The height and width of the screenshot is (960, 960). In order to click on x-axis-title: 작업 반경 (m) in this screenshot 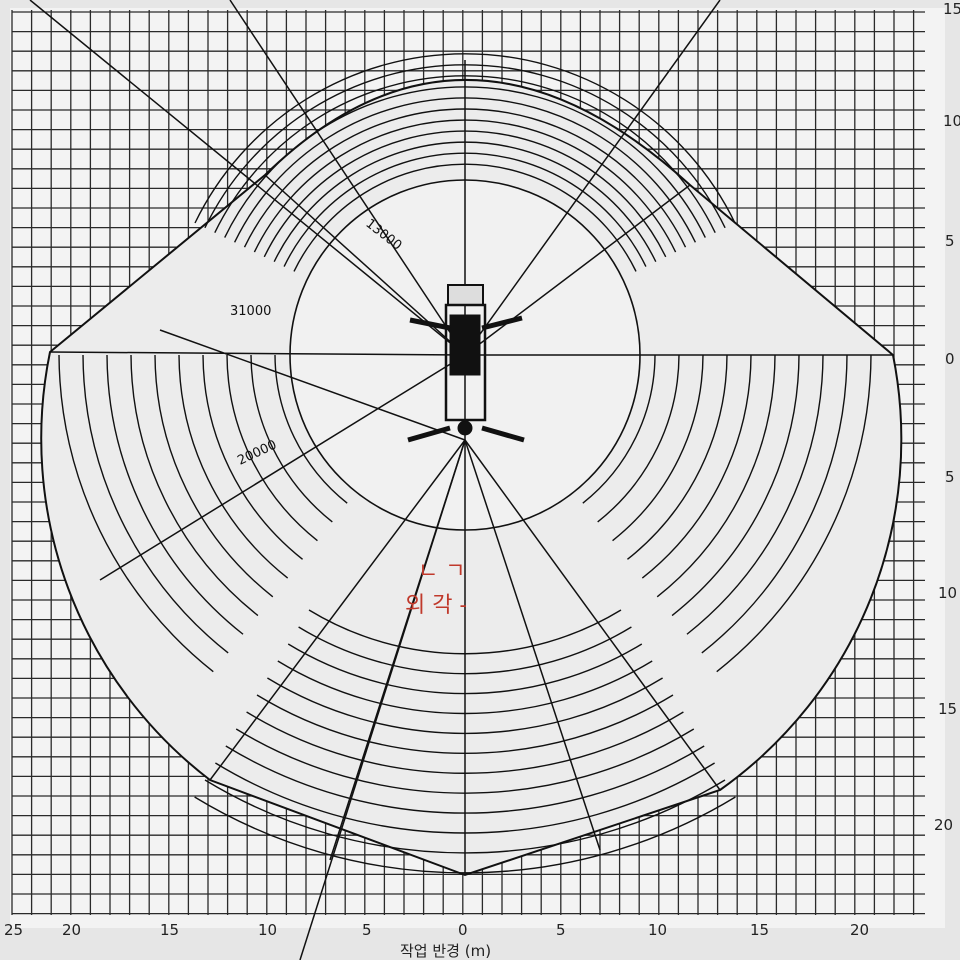, I will do `click(445, 951)`.